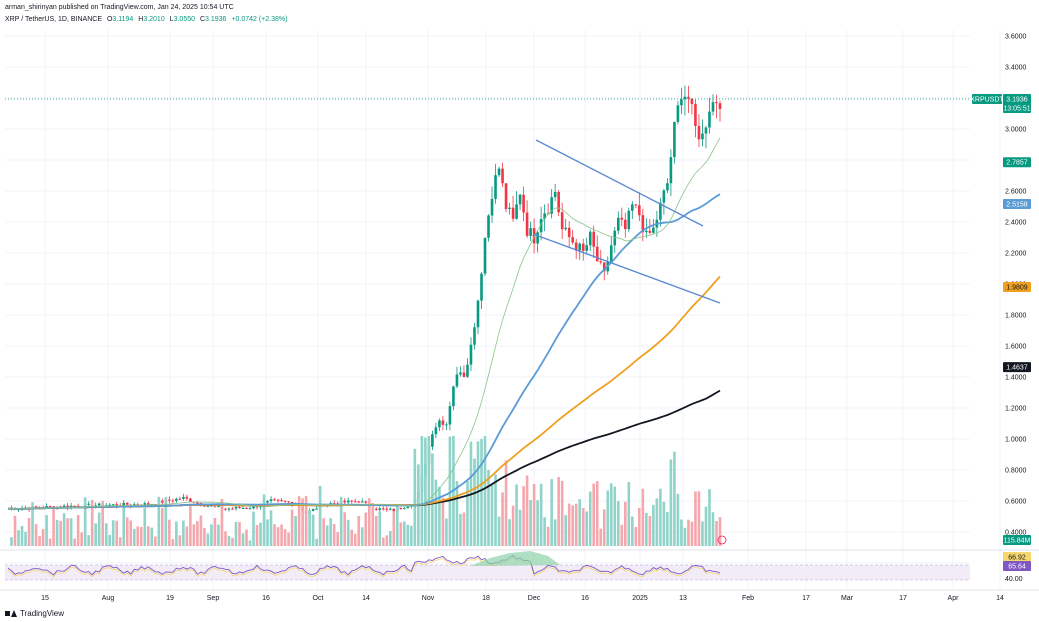 The image size is (1039, 622). I want to click on volume-value-tag: 115.84M, so click(1017, 541).